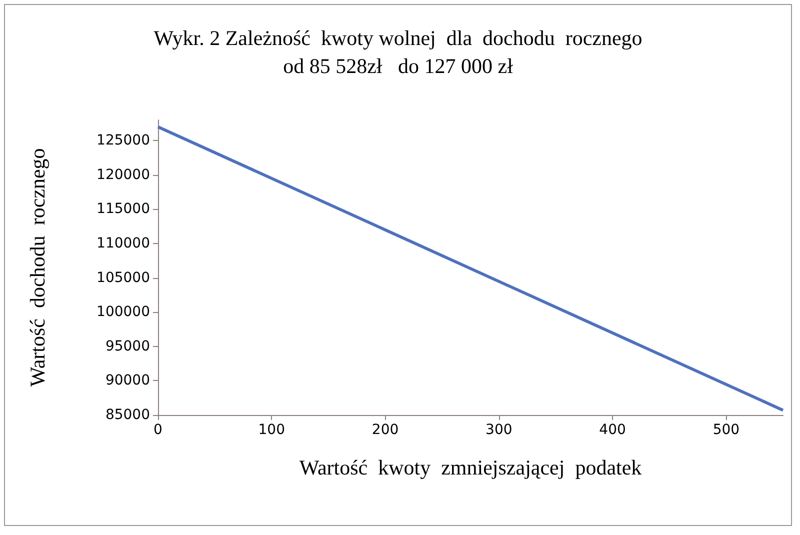 This screenshot has width=800, height=535. I want to click on x-tick-label: 400, so click(612, 430).